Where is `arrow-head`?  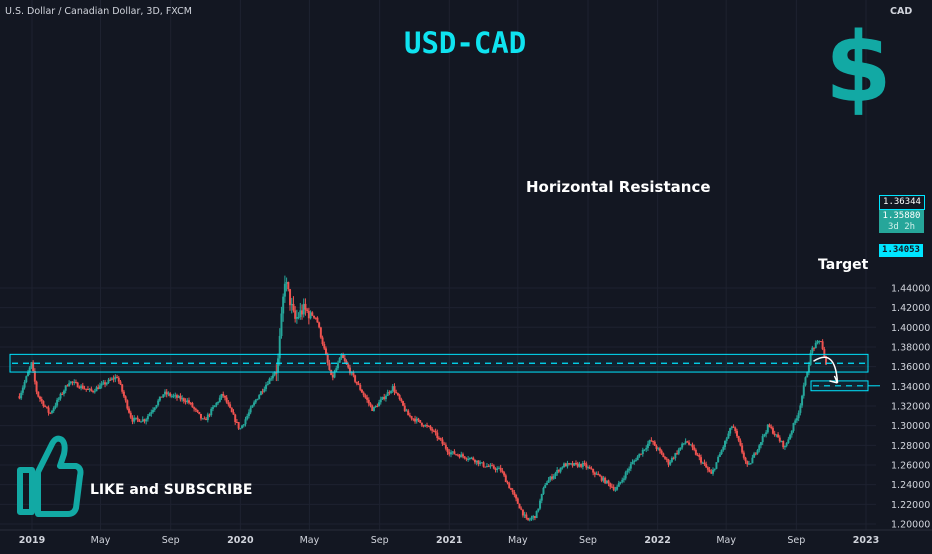 arrow-head is located at coordinates (834, 379).